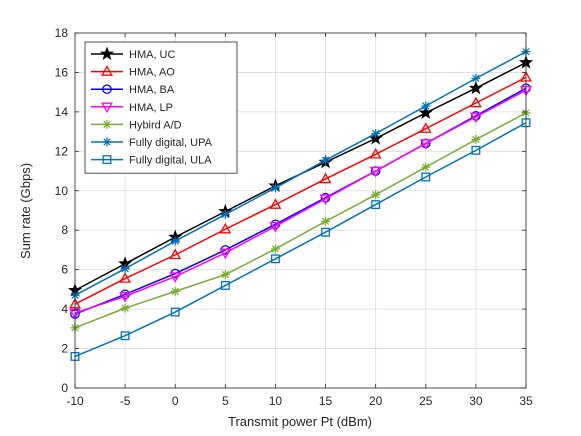 This screenshot has height=436, width=581. I want to click on x-tick-label: -5, so click(125, 401).